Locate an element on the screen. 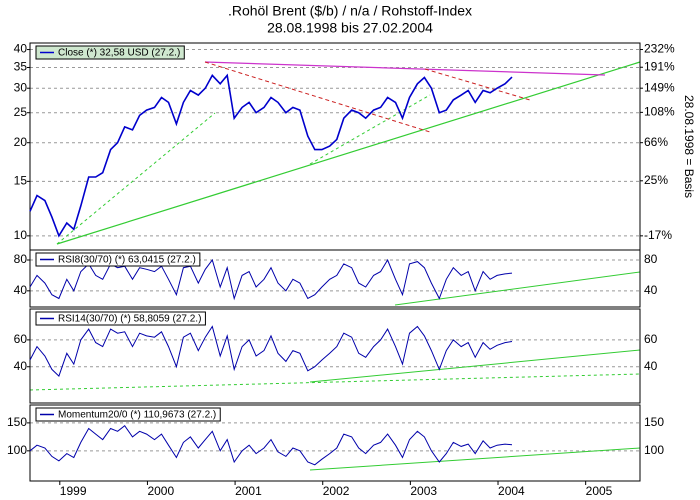  x-tick-label: 2004 is located at coordinates (511, 491).